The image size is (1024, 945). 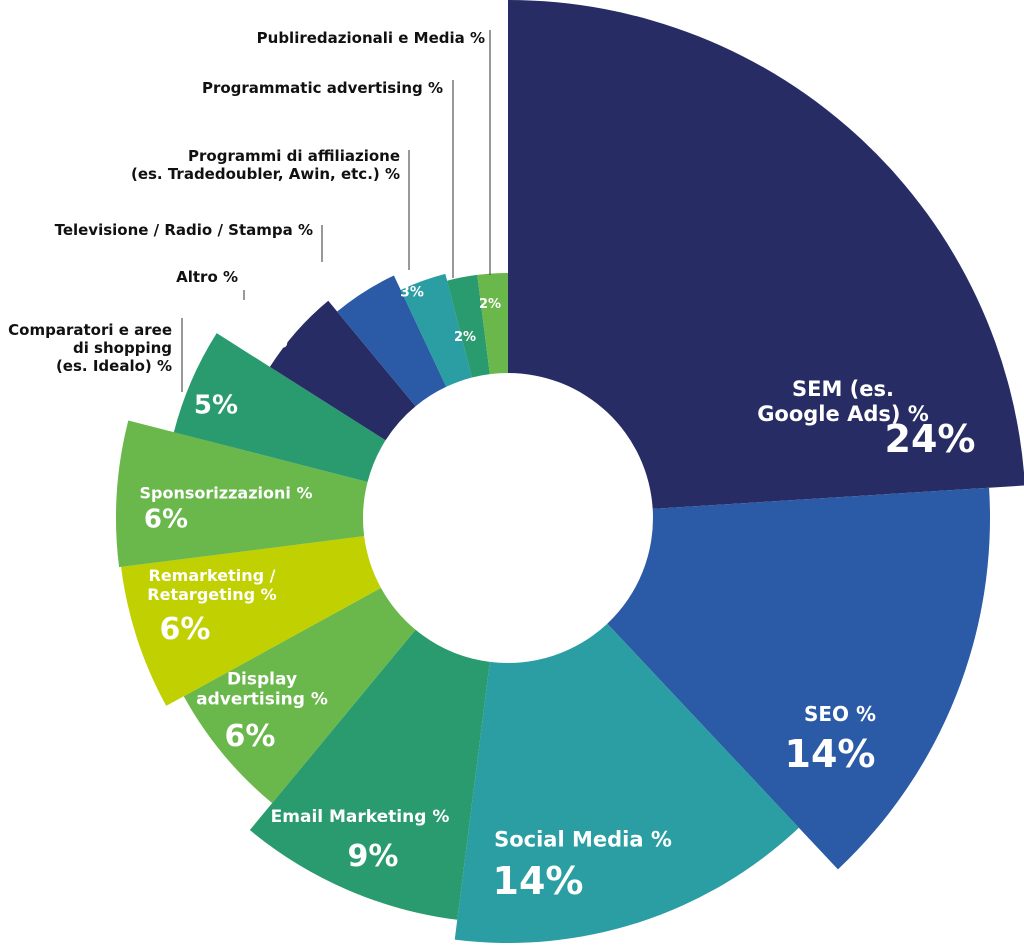 What do you see at coordinates (373, 856) in the screenshot?
I see `value-label: 9%` at bounding box center [373, 856].